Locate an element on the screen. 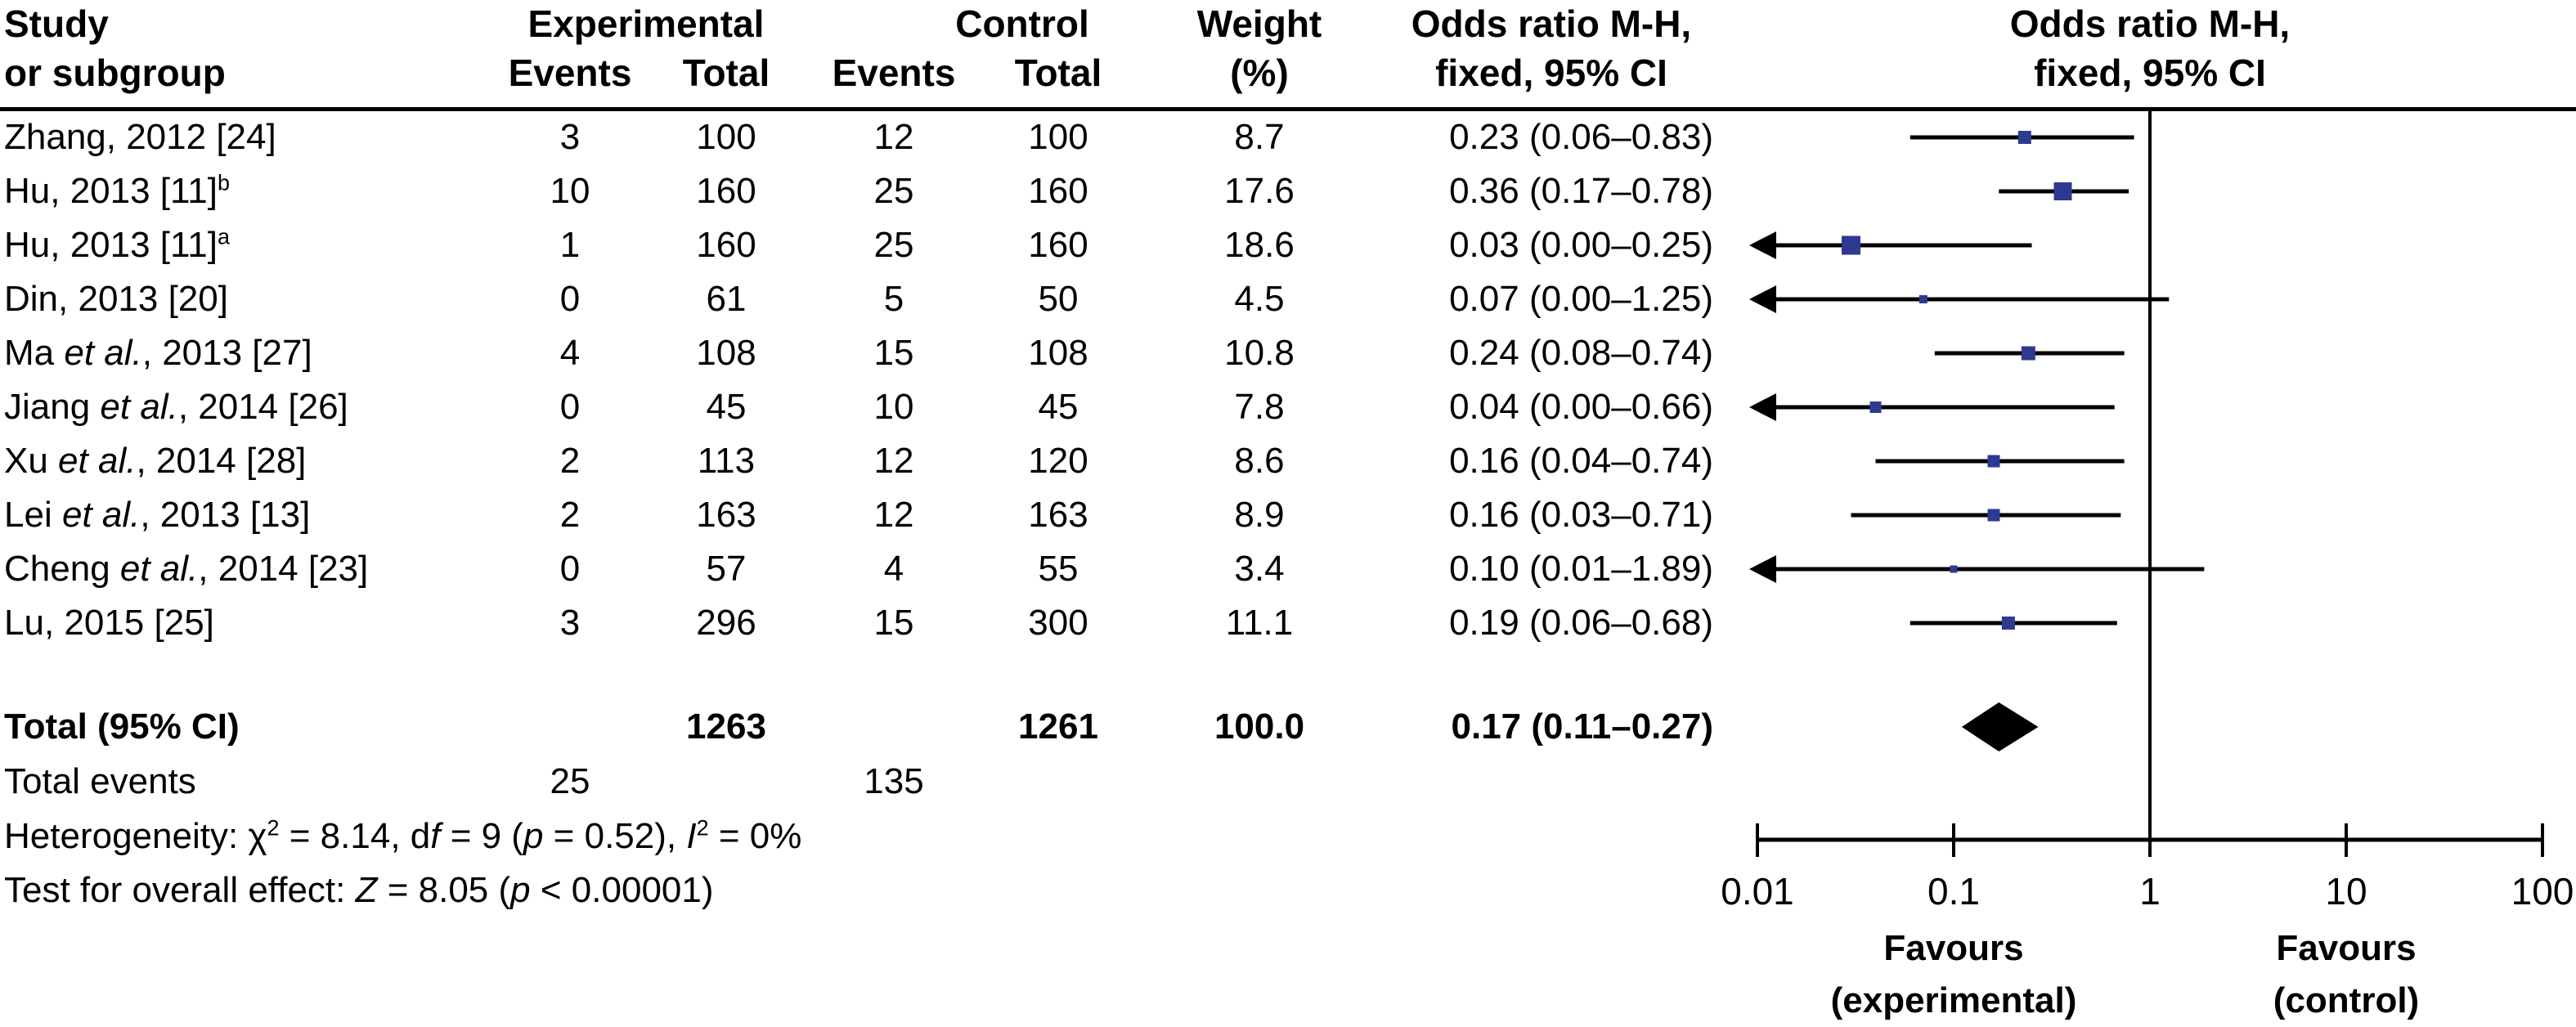 This screenshot has height=1027, width=2576. or-ci-cell: 0.23 (0.06–0.83) is located at coordinates (1581, 137).